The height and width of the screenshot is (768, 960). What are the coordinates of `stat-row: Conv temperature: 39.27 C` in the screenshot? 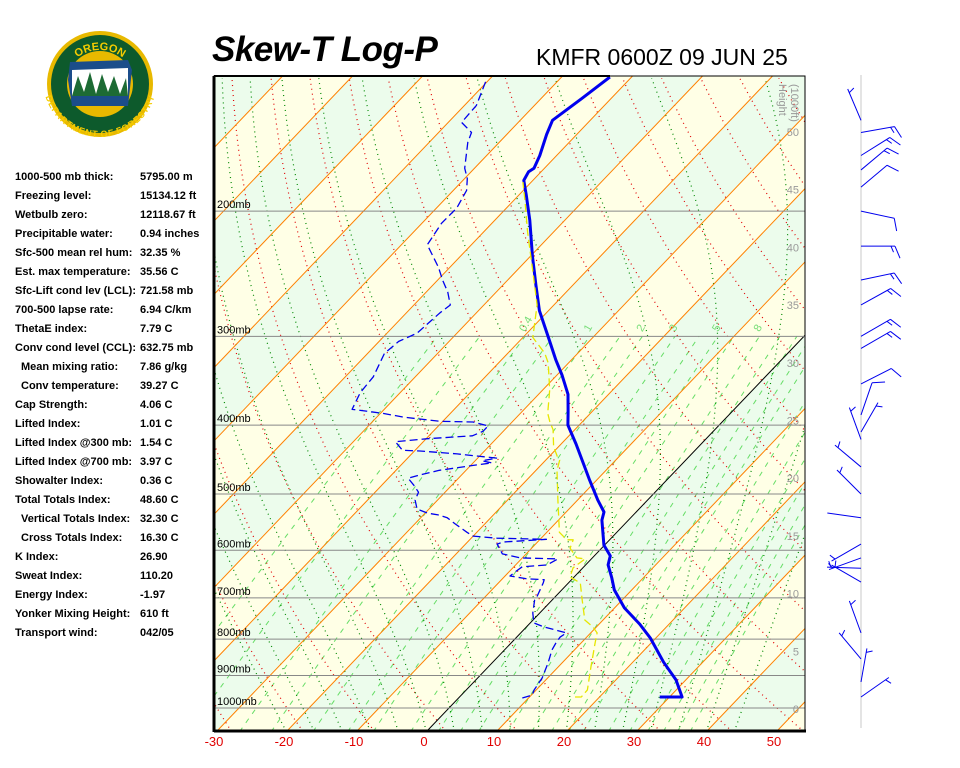 It's located at (115, 386).